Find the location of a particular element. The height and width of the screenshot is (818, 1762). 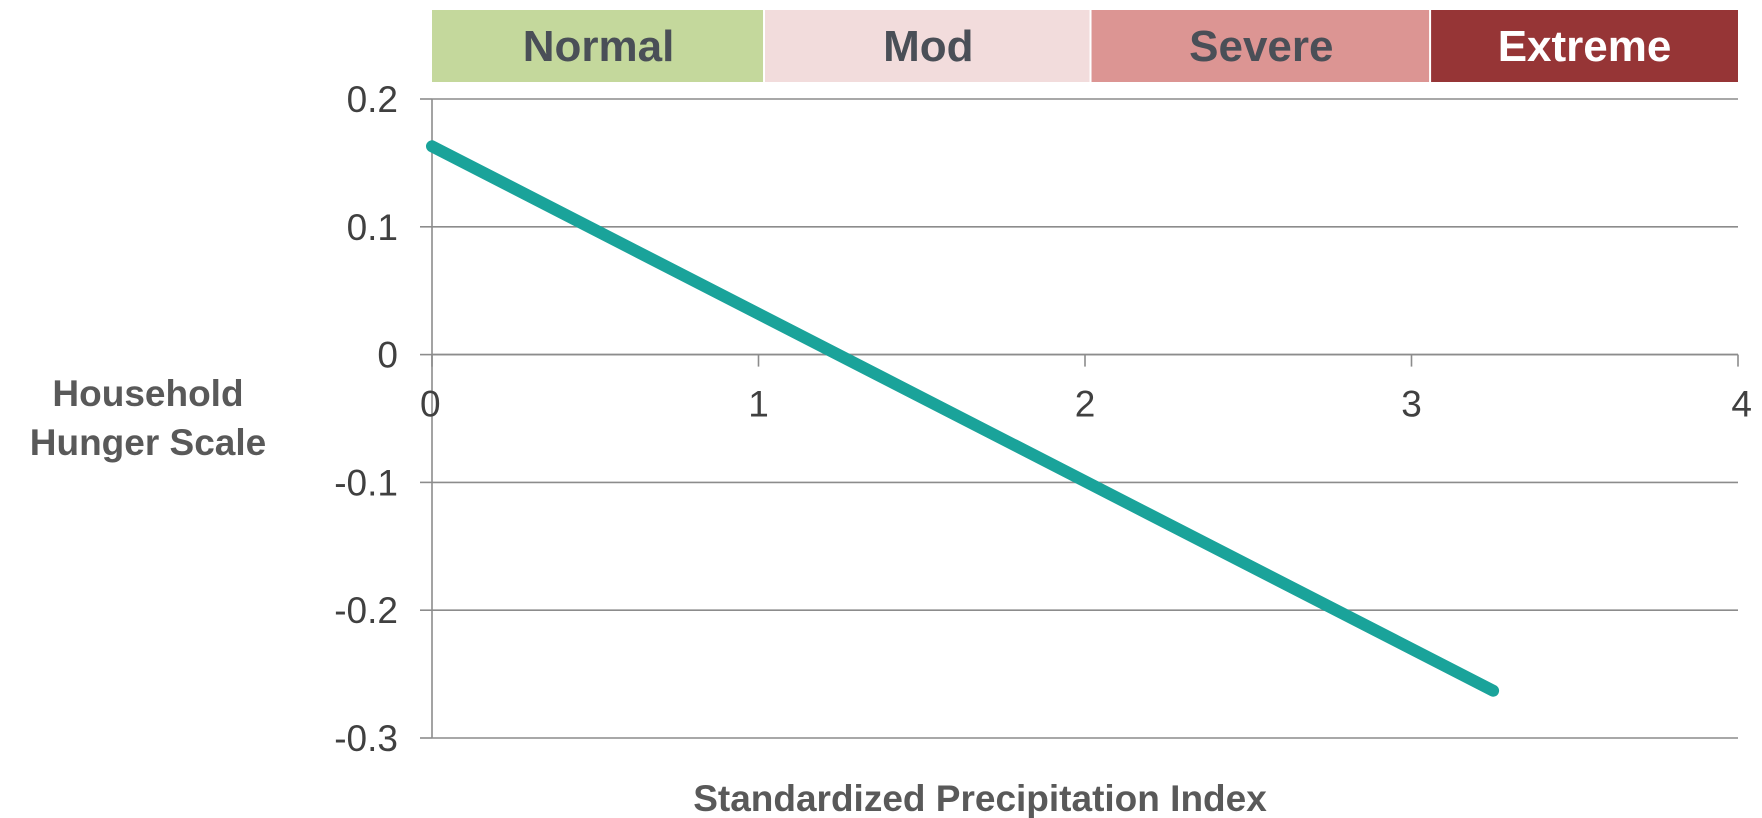

x-tick-label: 2 is located at coordinates (1085, 404).